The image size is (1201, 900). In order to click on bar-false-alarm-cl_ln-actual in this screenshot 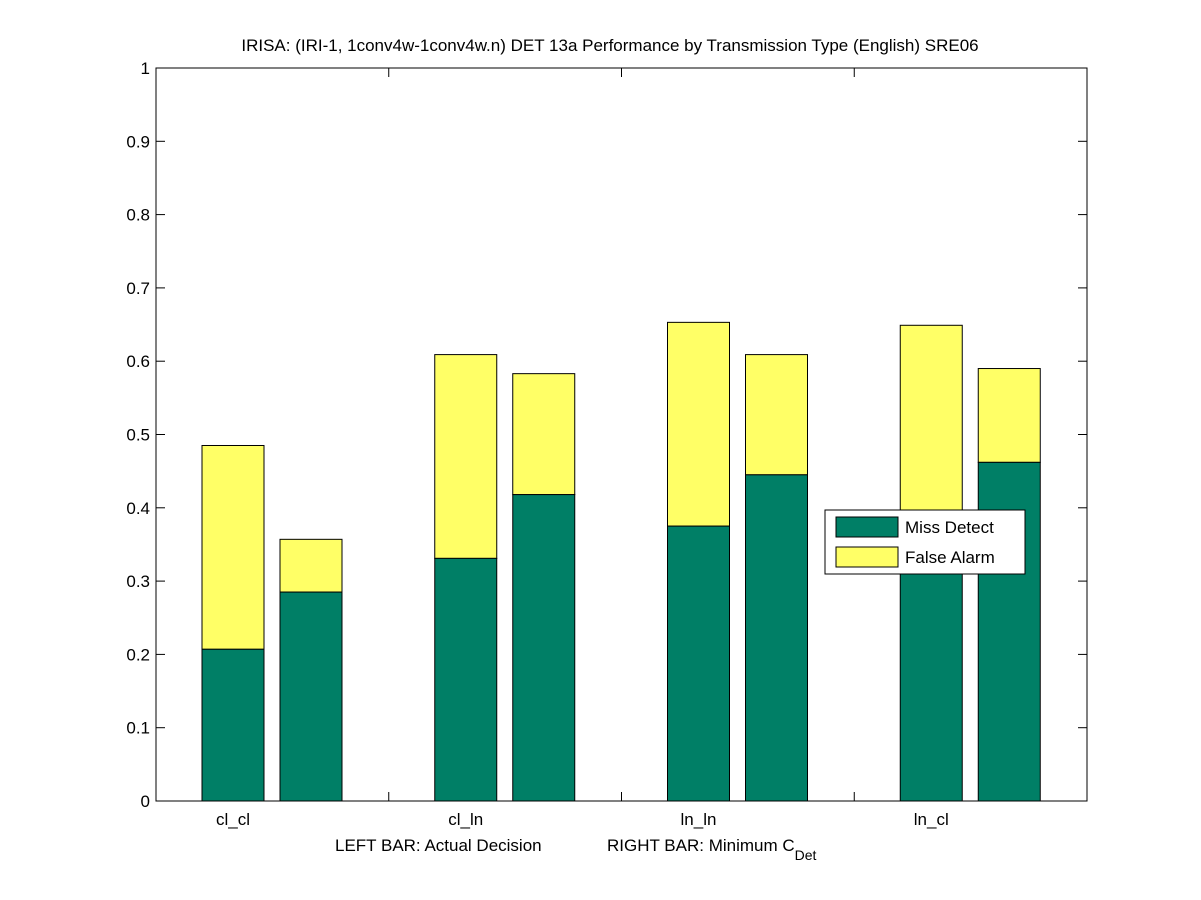, I will do `click(466, 456)`.